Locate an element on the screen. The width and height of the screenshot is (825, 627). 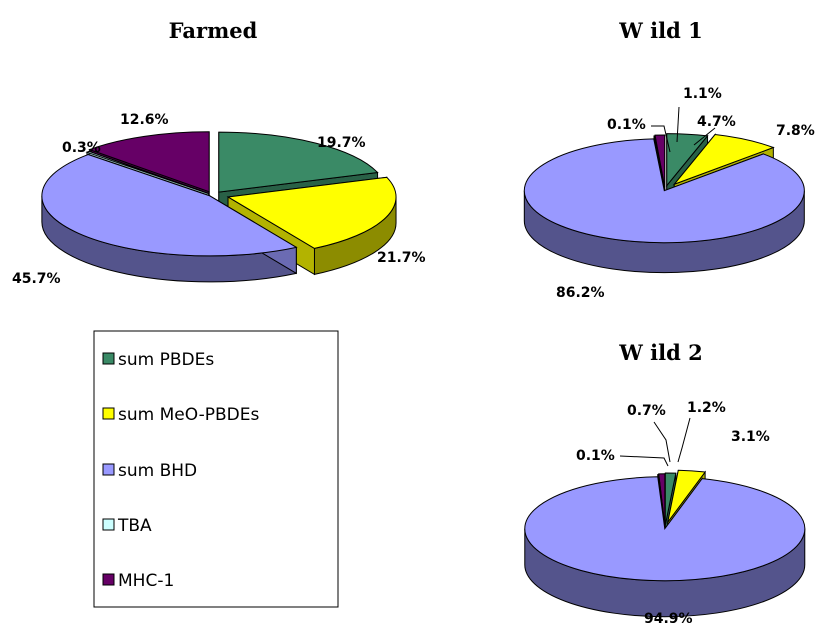
legend-label: MHC-1 is located at coordinates (146, 581).